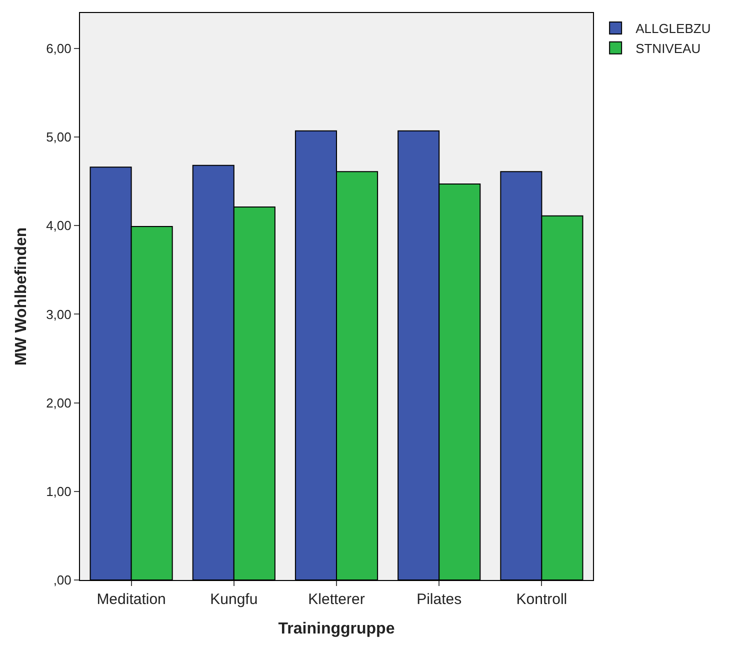 The height and width of the screenshot is (650, 729). I want to click on y-tick-label: 1,00, so click(59, 491).